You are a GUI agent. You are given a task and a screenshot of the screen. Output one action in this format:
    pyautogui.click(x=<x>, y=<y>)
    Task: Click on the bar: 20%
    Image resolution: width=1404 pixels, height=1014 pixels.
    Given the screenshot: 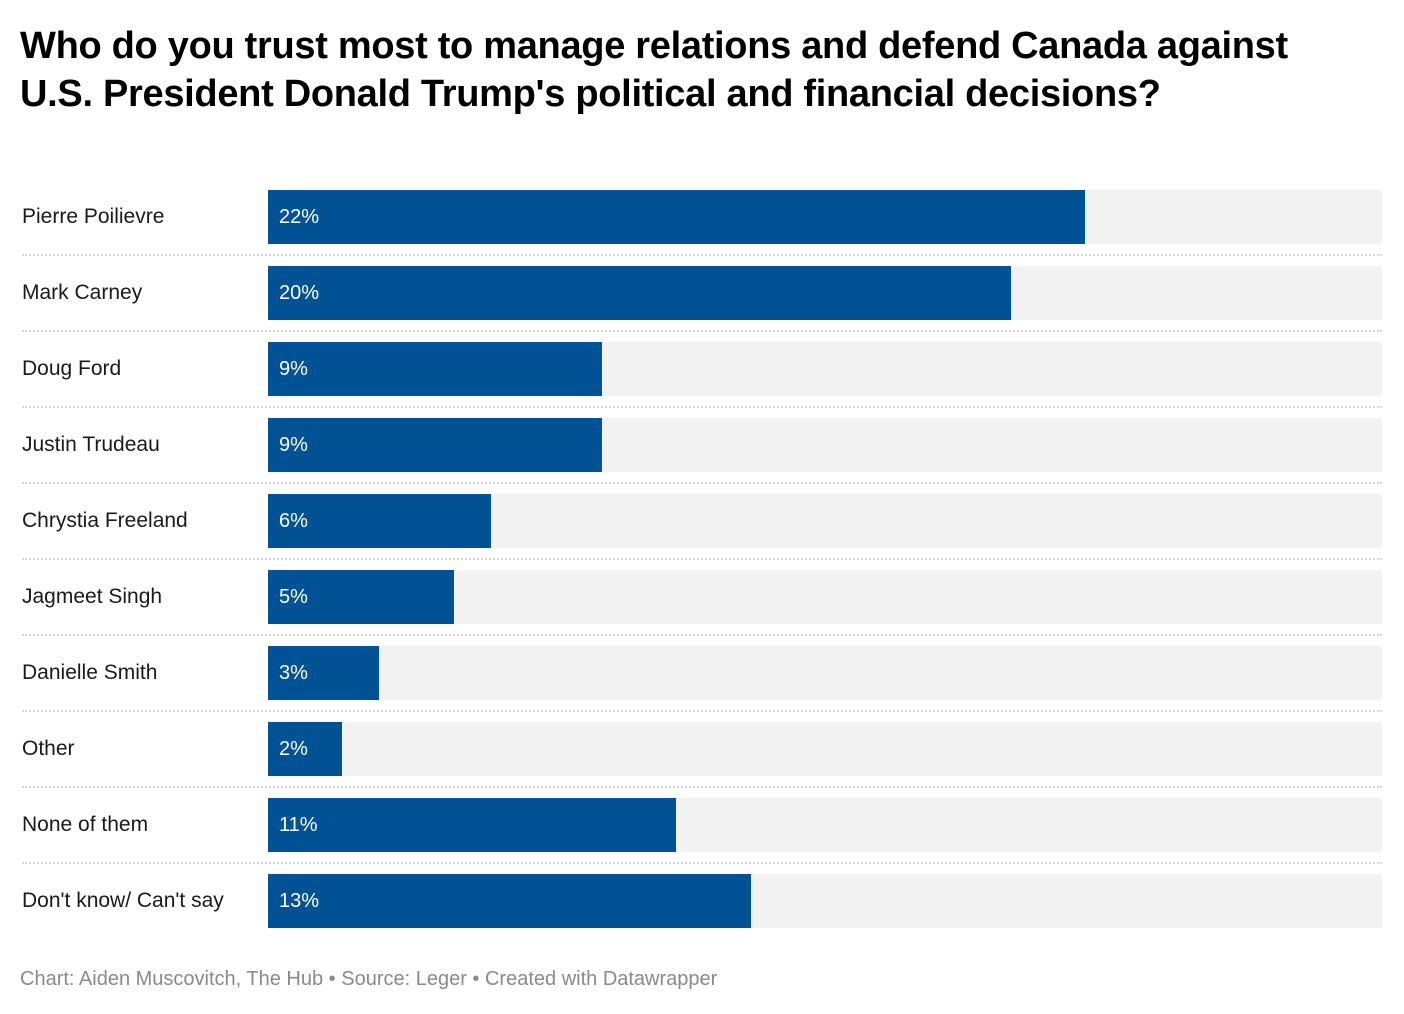 What is the action you would take?
    pyautogui.click(x=639, y=293)
    